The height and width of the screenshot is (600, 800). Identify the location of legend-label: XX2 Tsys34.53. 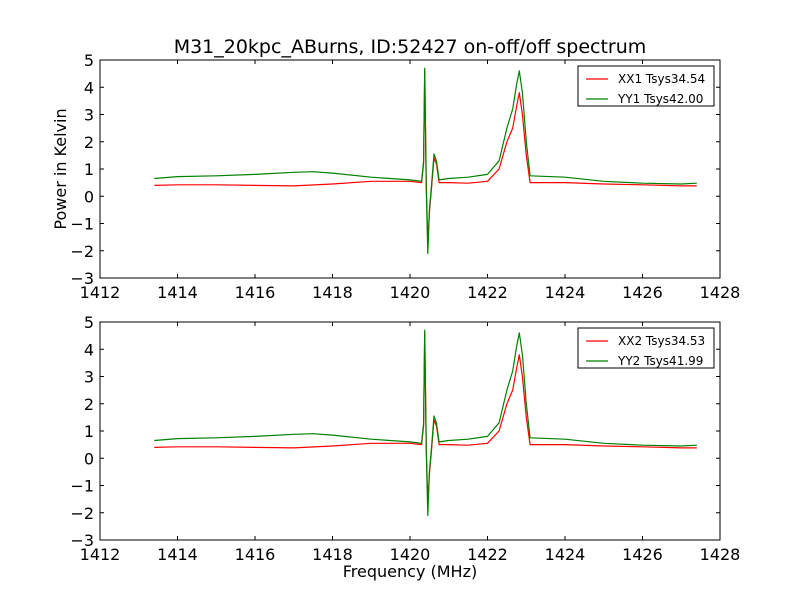
(661, 341).